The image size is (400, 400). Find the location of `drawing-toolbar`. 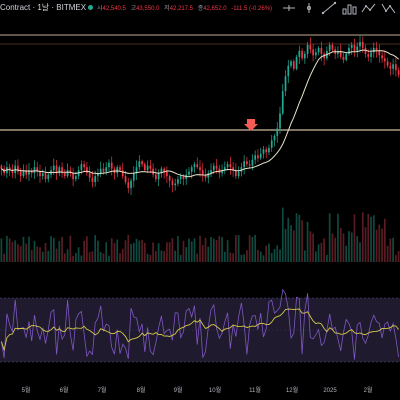

drawing-toolbar is located at coordinates (338, 8).